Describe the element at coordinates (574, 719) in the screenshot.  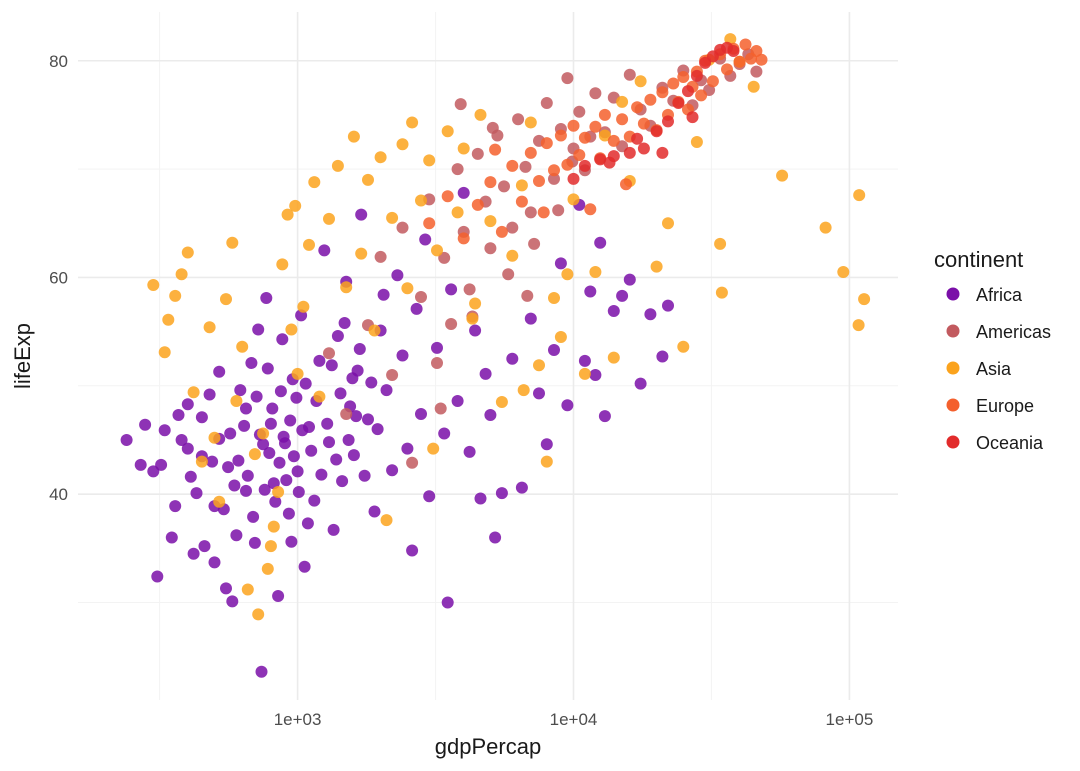
I see `x-tick-label: 1e+04` at that location.